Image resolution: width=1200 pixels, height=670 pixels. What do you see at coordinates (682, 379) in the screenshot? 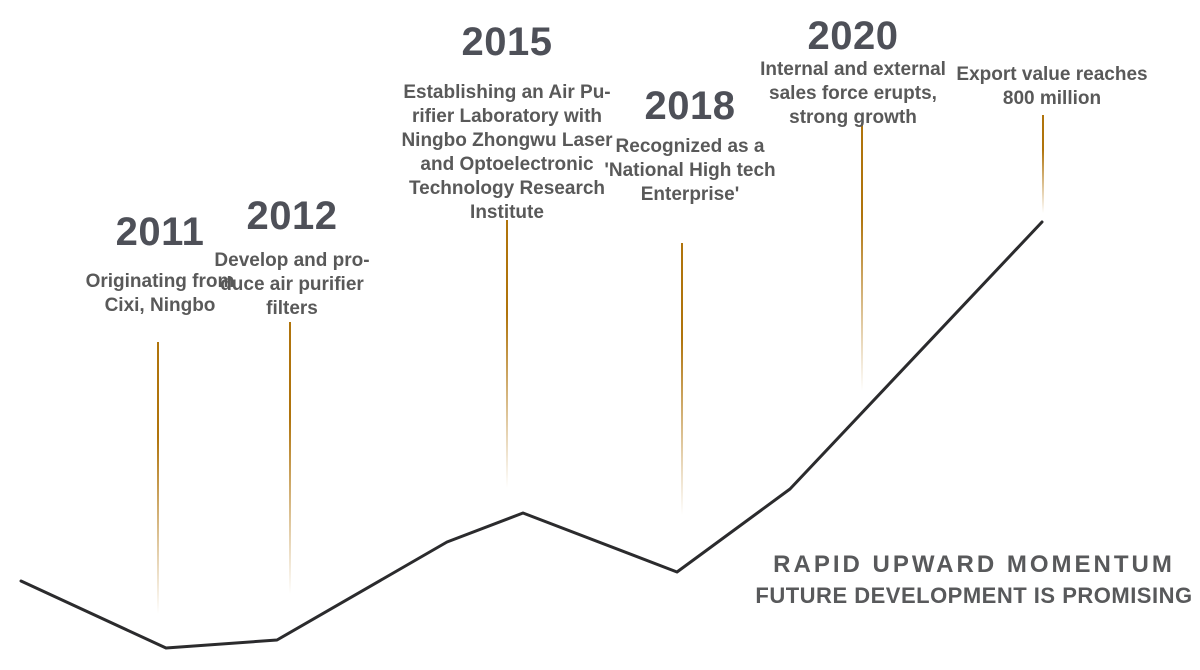
I see `connector-2018` at bounding box center [682, 379].